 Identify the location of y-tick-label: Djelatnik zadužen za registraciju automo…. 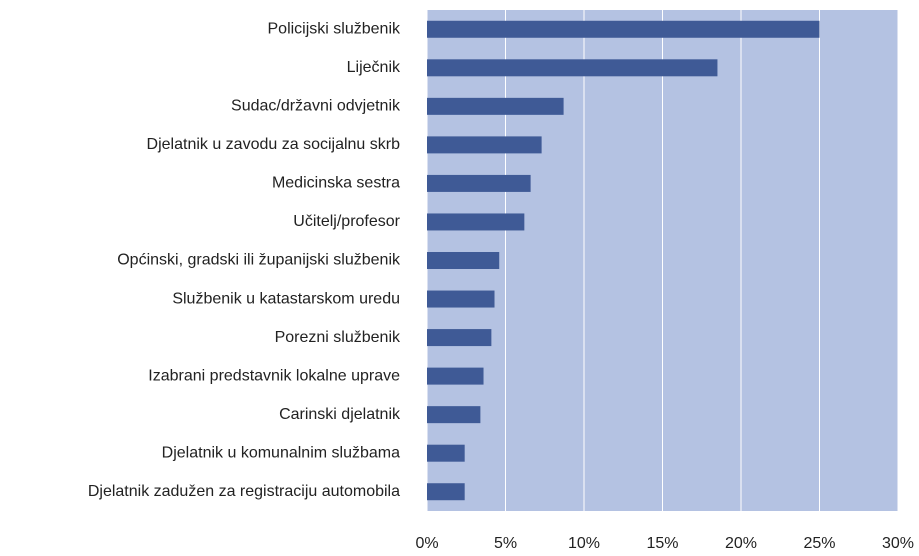
(244, 491).